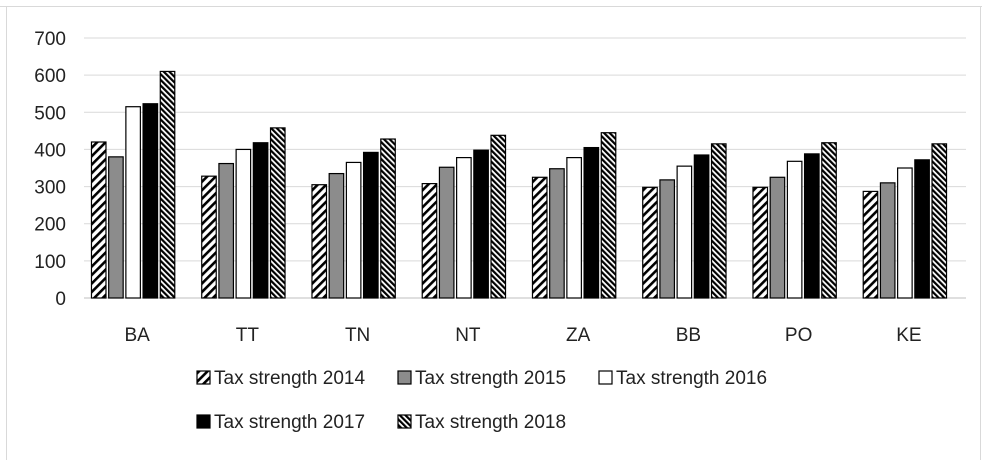 The image size is (982, 465). What do you see at coordinates (905, 233) in the screenshot?
I see `bar-ke-2016` at bounding box center [905, 233].